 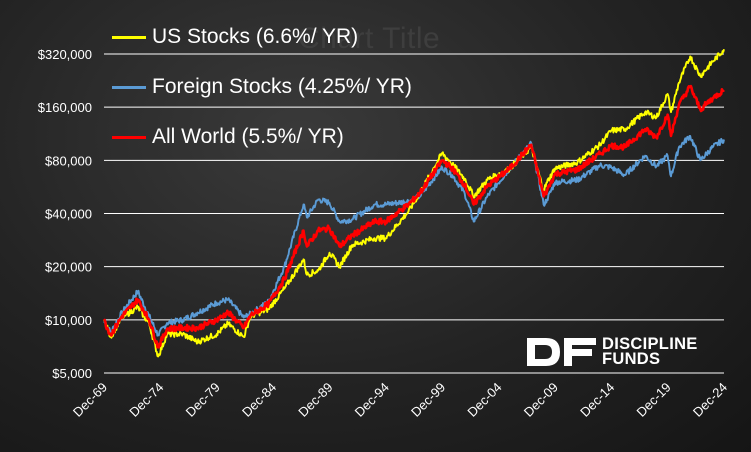 What do you see at coordinates (428, 400) in the screenshot?
I see `x-tick-label: Dec-99` at bounding box center [428, 400].